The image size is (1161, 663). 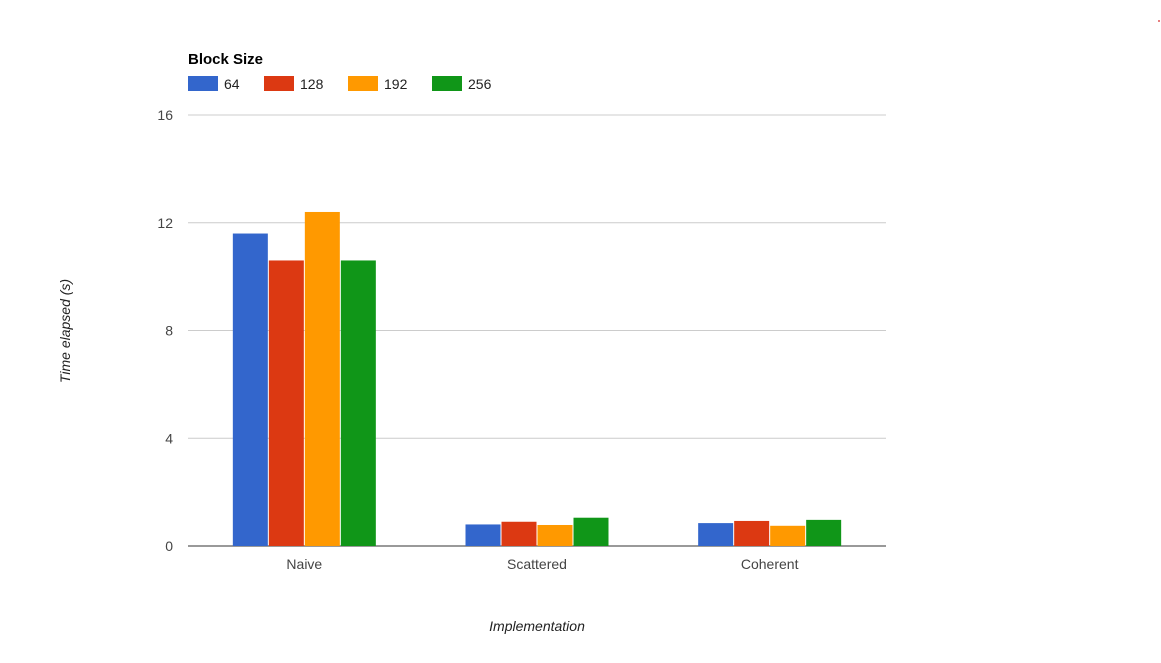 I want to click on y-tick-label: 8, so click(x=169, y=331).